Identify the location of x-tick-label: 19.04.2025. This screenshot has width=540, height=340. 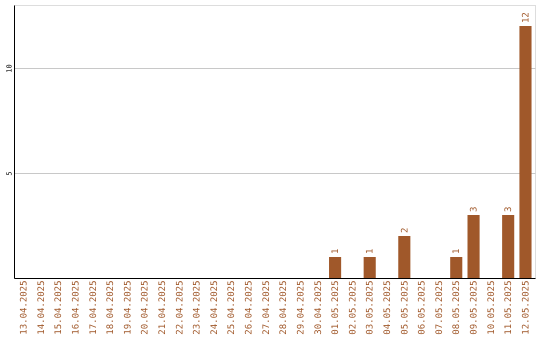
(128, 307).